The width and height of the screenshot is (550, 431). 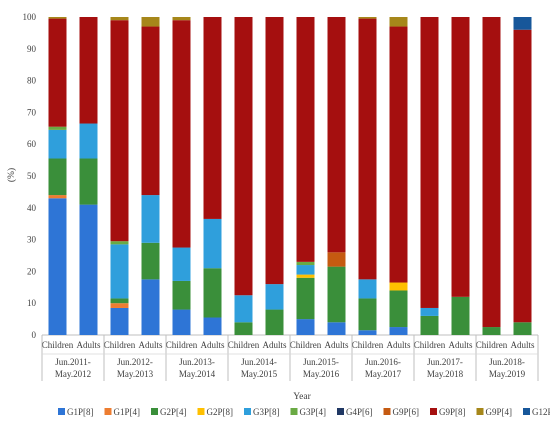 I want to click on y-tick-label: 70, so click(x=32, y=112).